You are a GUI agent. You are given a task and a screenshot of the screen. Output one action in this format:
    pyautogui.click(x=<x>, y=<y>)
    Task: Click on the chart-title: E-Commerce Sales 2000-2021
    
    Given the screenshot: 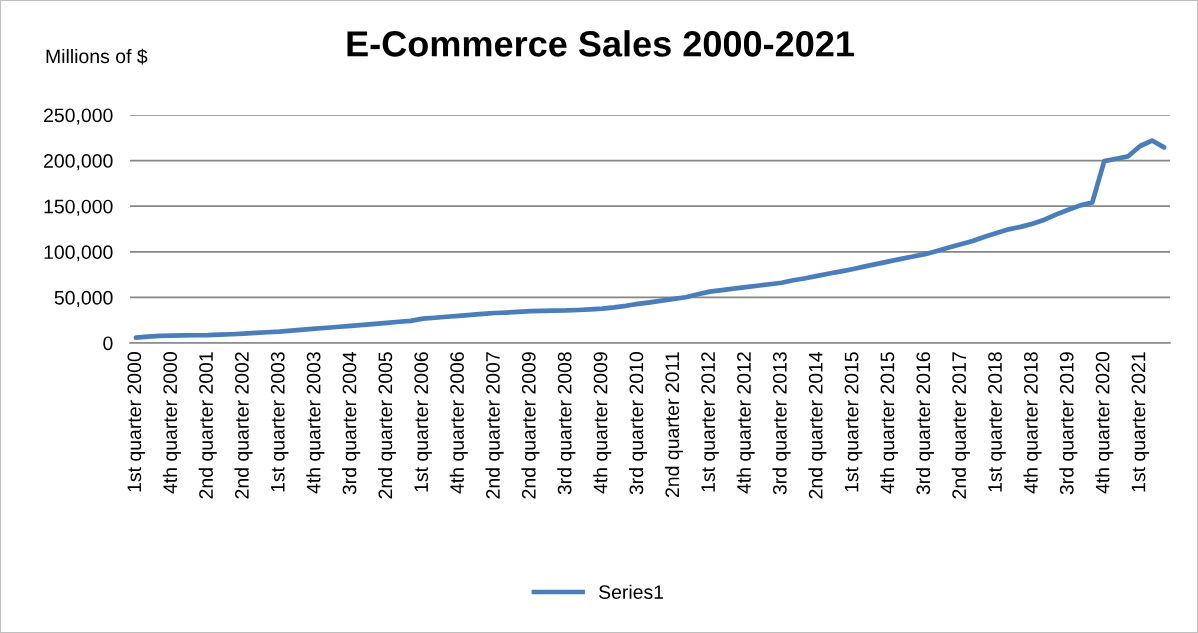 What is the action you would take?
    pyautogui.click(x=600, y=43)
    